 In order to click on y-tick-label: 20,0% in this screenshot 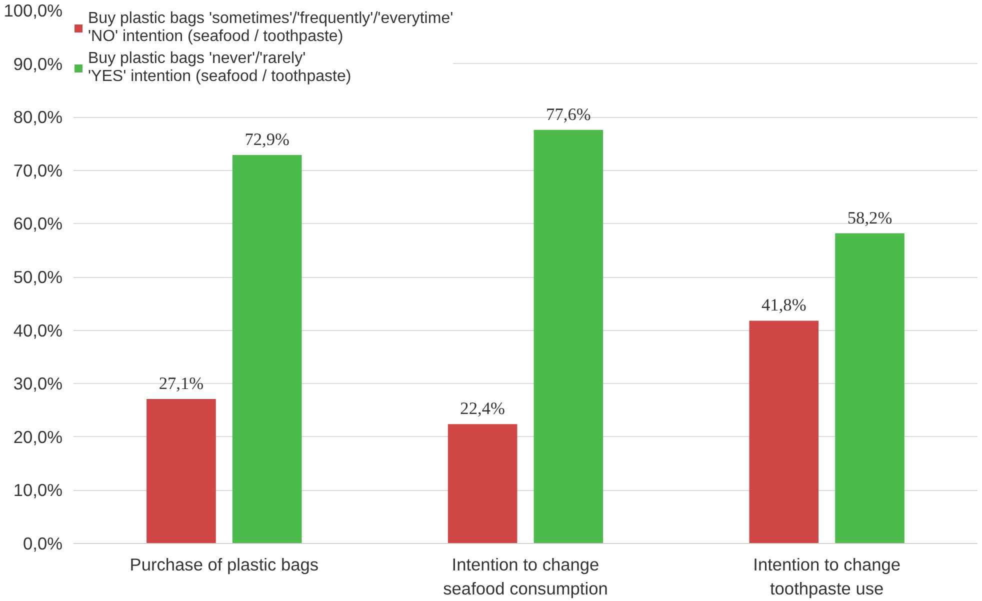, I will do `click(38, 436)`.